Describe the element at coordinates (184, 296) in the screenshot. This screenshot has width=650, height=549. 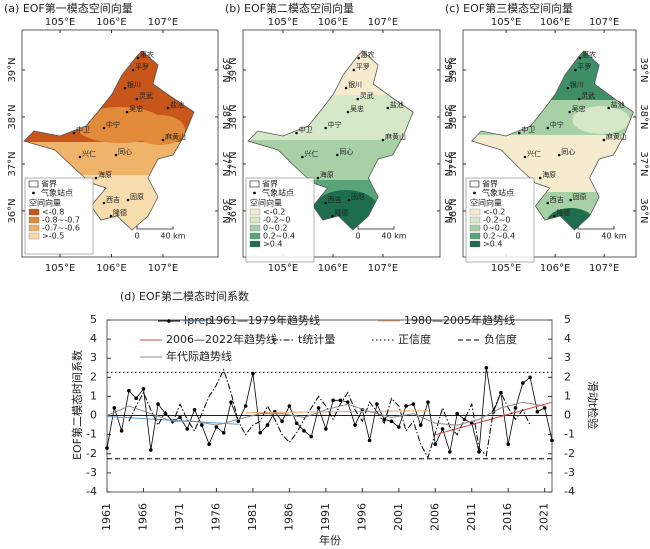
I see `chart-title: (d) EOF第二模态时间系数` at that location.